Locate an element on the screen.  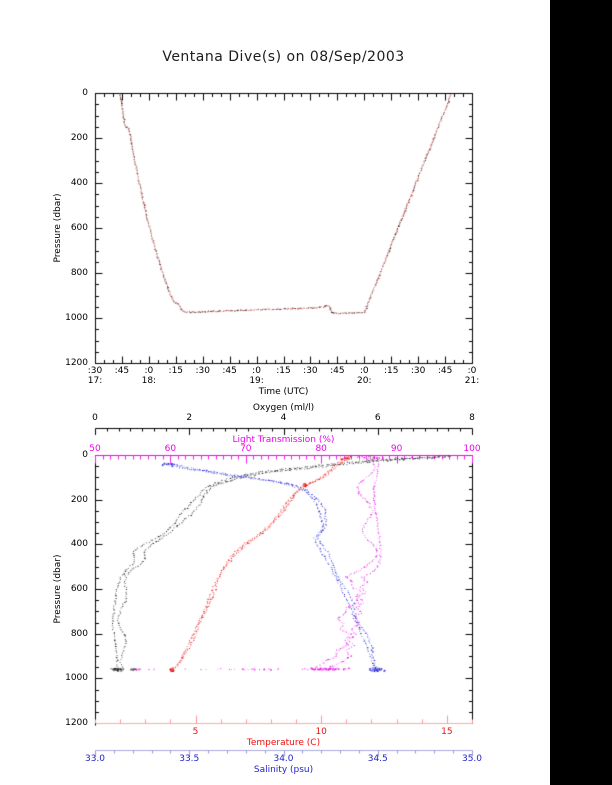
bottom-pressure-tick-label: 600 is located at coordinates (79, 589).